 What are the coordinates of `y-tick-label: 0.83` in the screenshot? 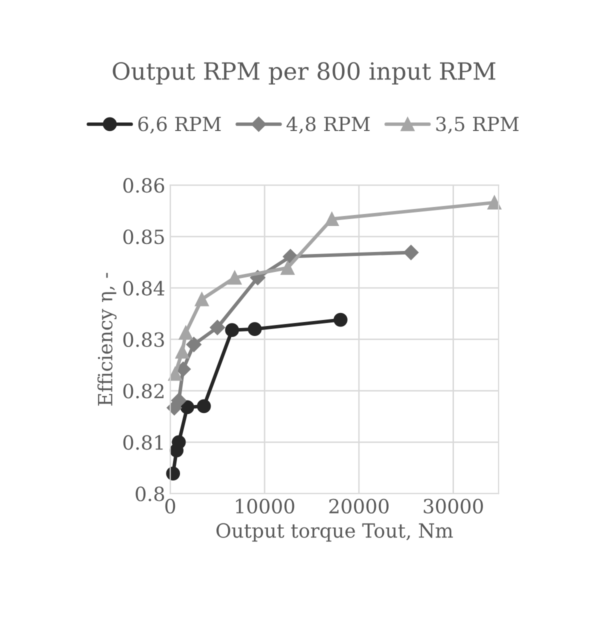 It's located at (143, 340).